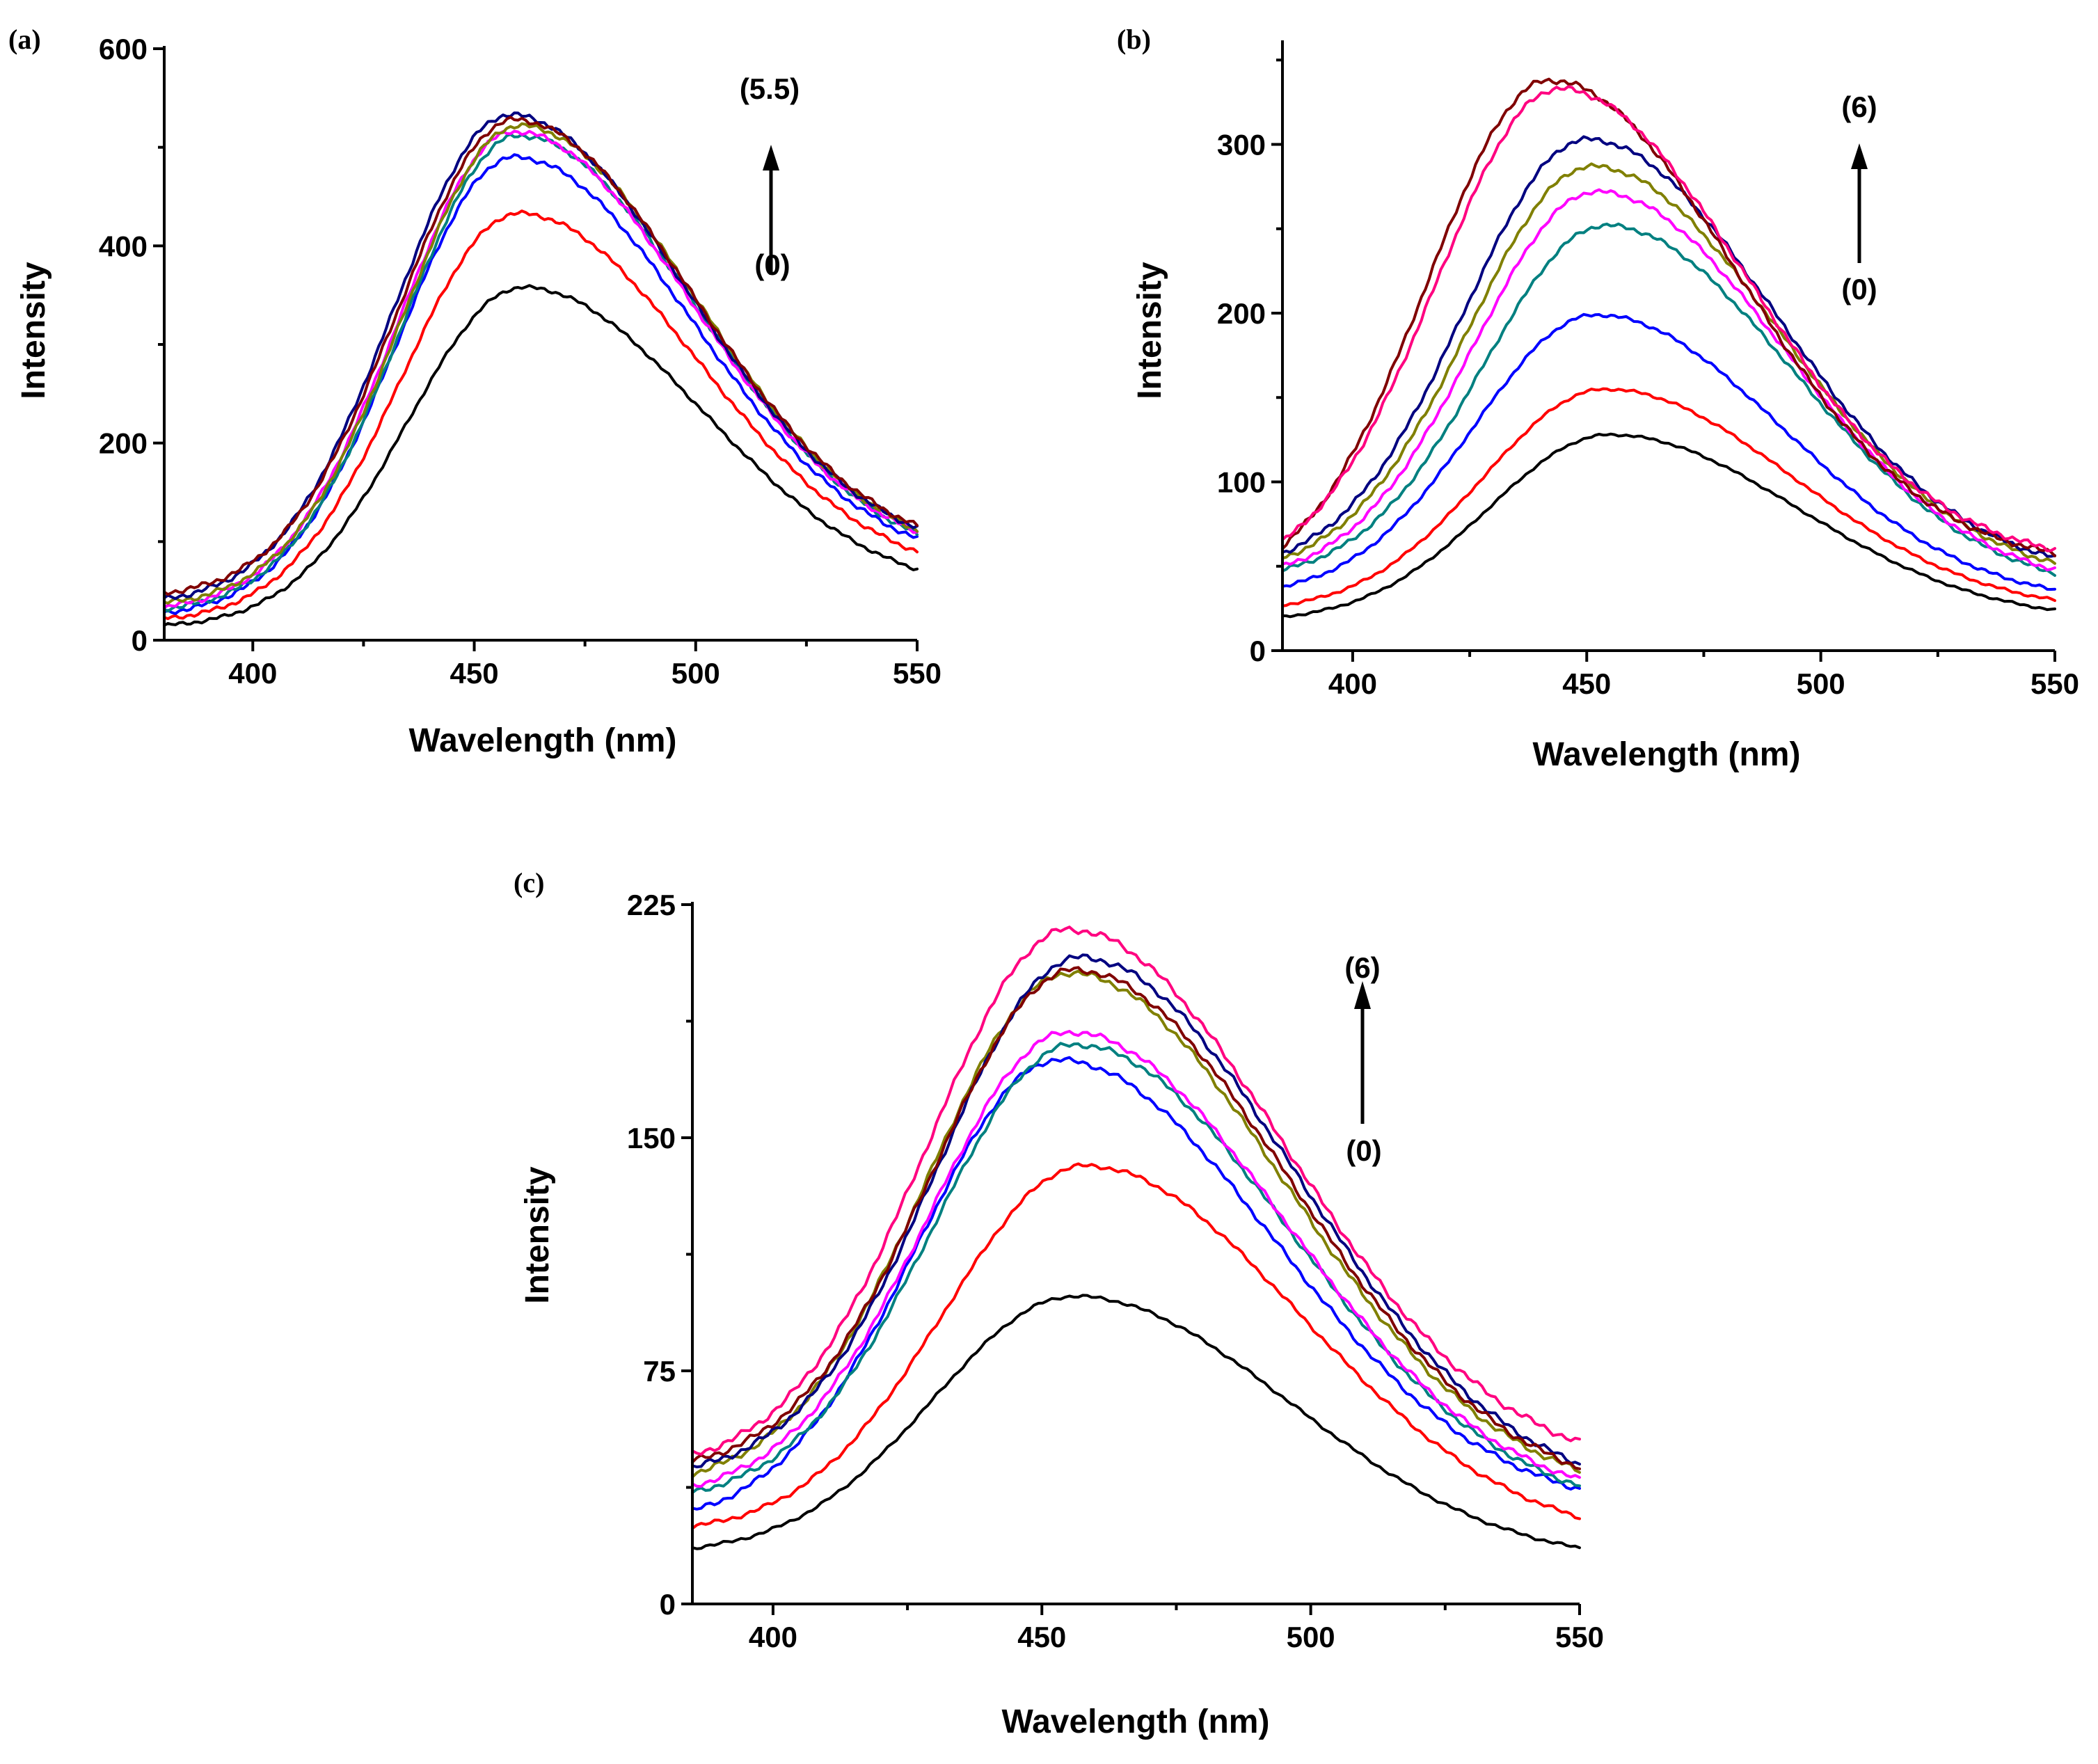 The width and height of the screenshot is (2098, 1764). Describe the element at coordinates (140, 640) in the screenshot. I see `panel-a-y-tick-label: 0` at that location.